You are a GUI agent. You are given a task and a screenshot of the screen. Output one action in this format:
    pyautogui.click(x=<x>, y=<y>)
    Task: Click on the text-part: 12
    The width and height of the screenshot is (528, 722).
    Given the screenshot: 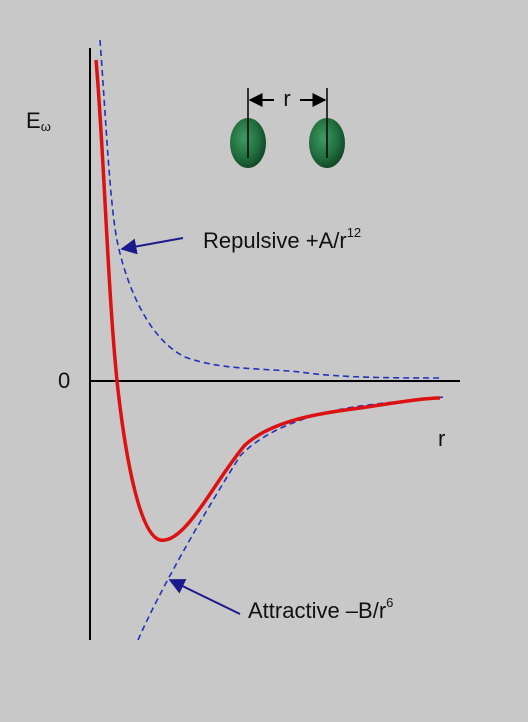 What is the action you would take?
    pyautogui.click(x=354, y=232)
    